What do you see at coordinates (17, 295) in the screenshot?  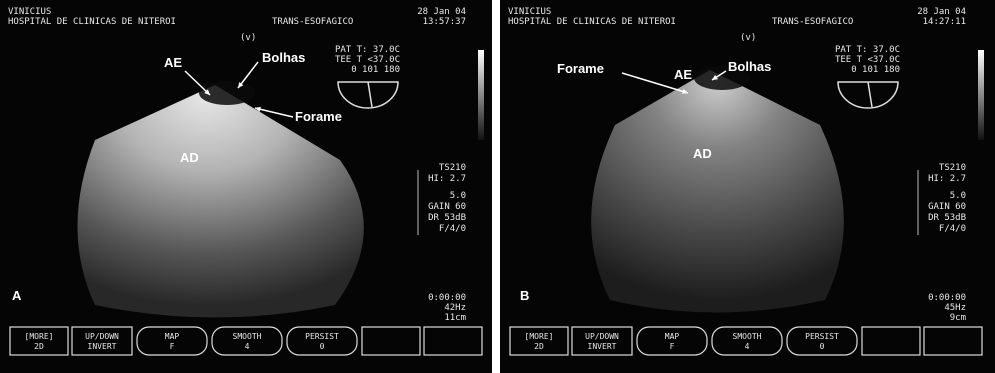 I see `anatomy-label: A` at bounding box center [17, 295].